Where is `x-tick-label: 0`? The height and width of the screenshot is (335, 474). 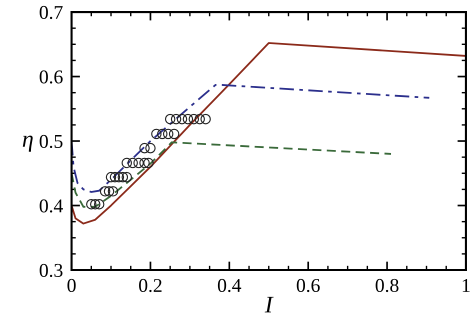 x-tick-label: 0 is located at coordinates (71, 285).